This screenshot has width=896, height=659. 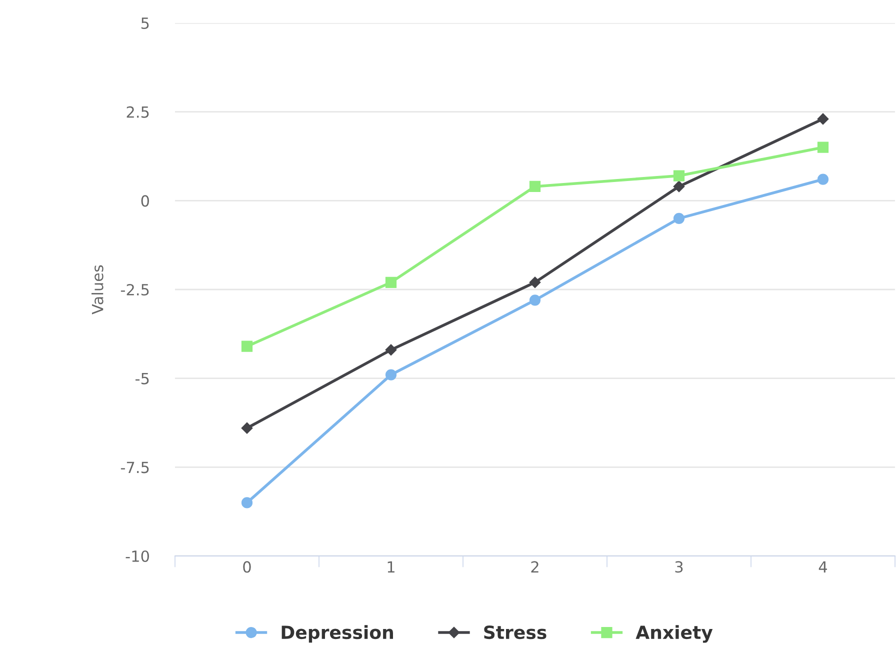 I want to click on y-tick-label: -2.5, so click(x=134, y=290).